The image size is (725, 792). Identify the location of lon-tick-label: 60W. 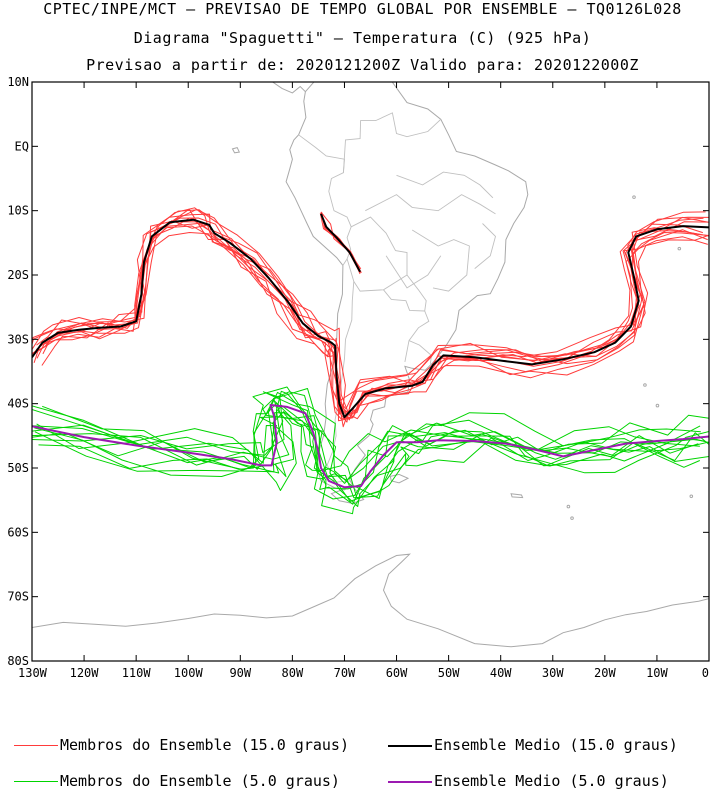
(397, 673).